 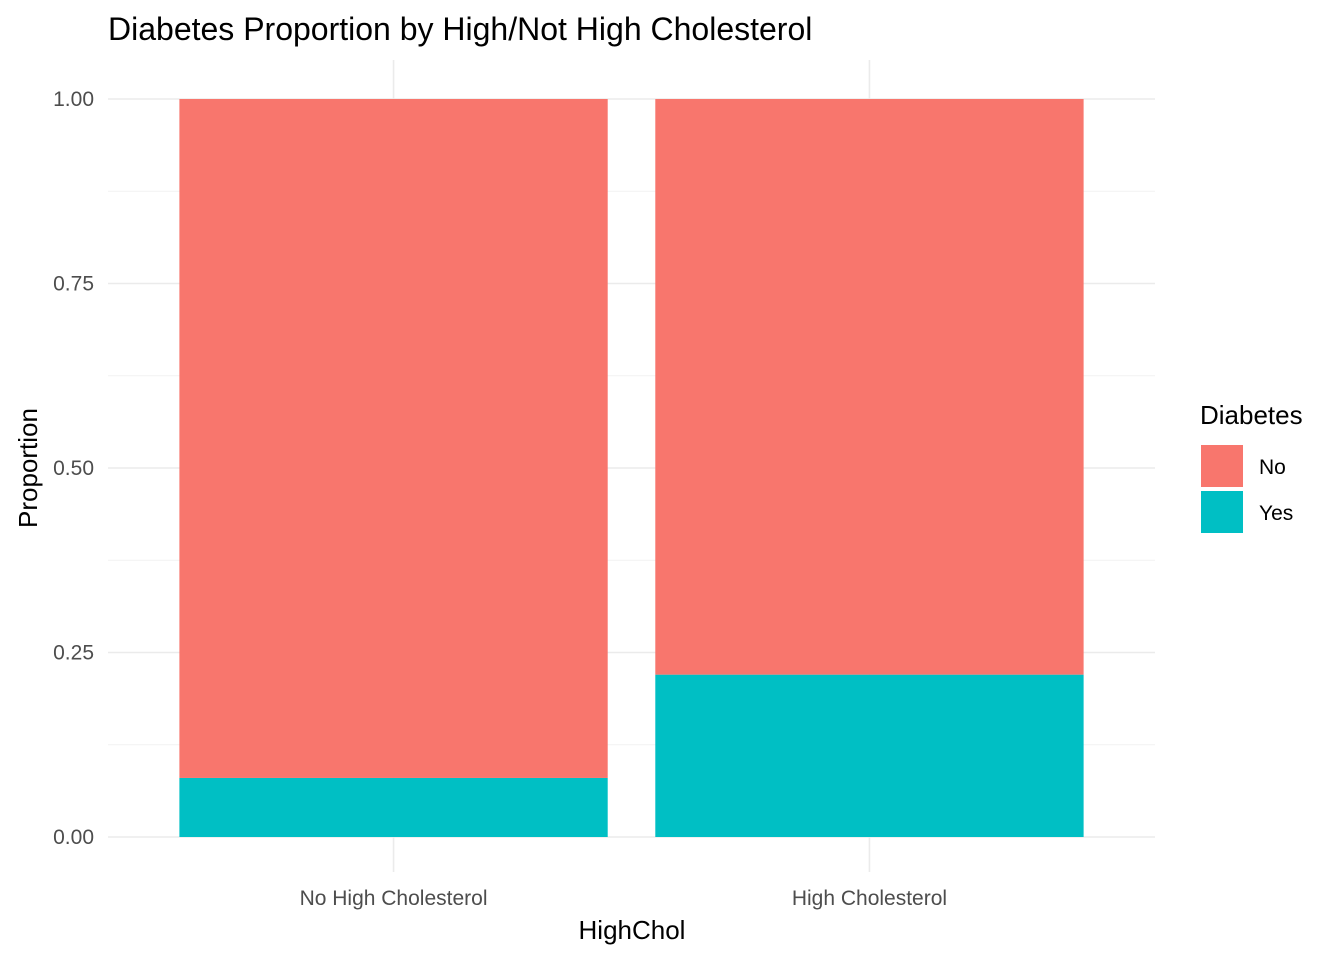 I want to click on x-axis-title: HighChol, so click(x=632, y=930).